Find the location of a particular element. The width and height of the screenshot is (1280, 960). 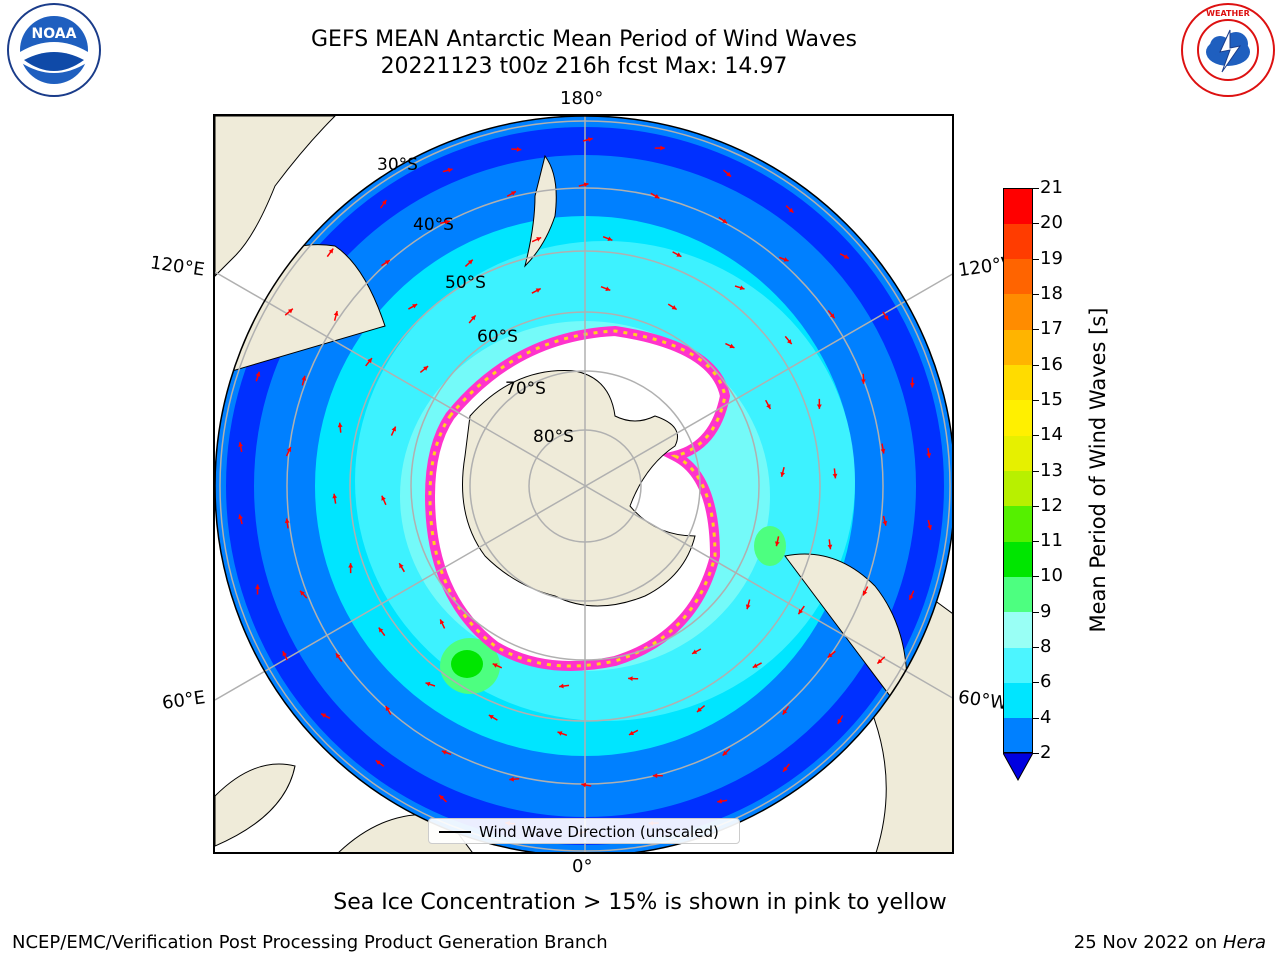

footer-date: 25 Nov 2022 on Hera is located at coordinates (1170, 942).